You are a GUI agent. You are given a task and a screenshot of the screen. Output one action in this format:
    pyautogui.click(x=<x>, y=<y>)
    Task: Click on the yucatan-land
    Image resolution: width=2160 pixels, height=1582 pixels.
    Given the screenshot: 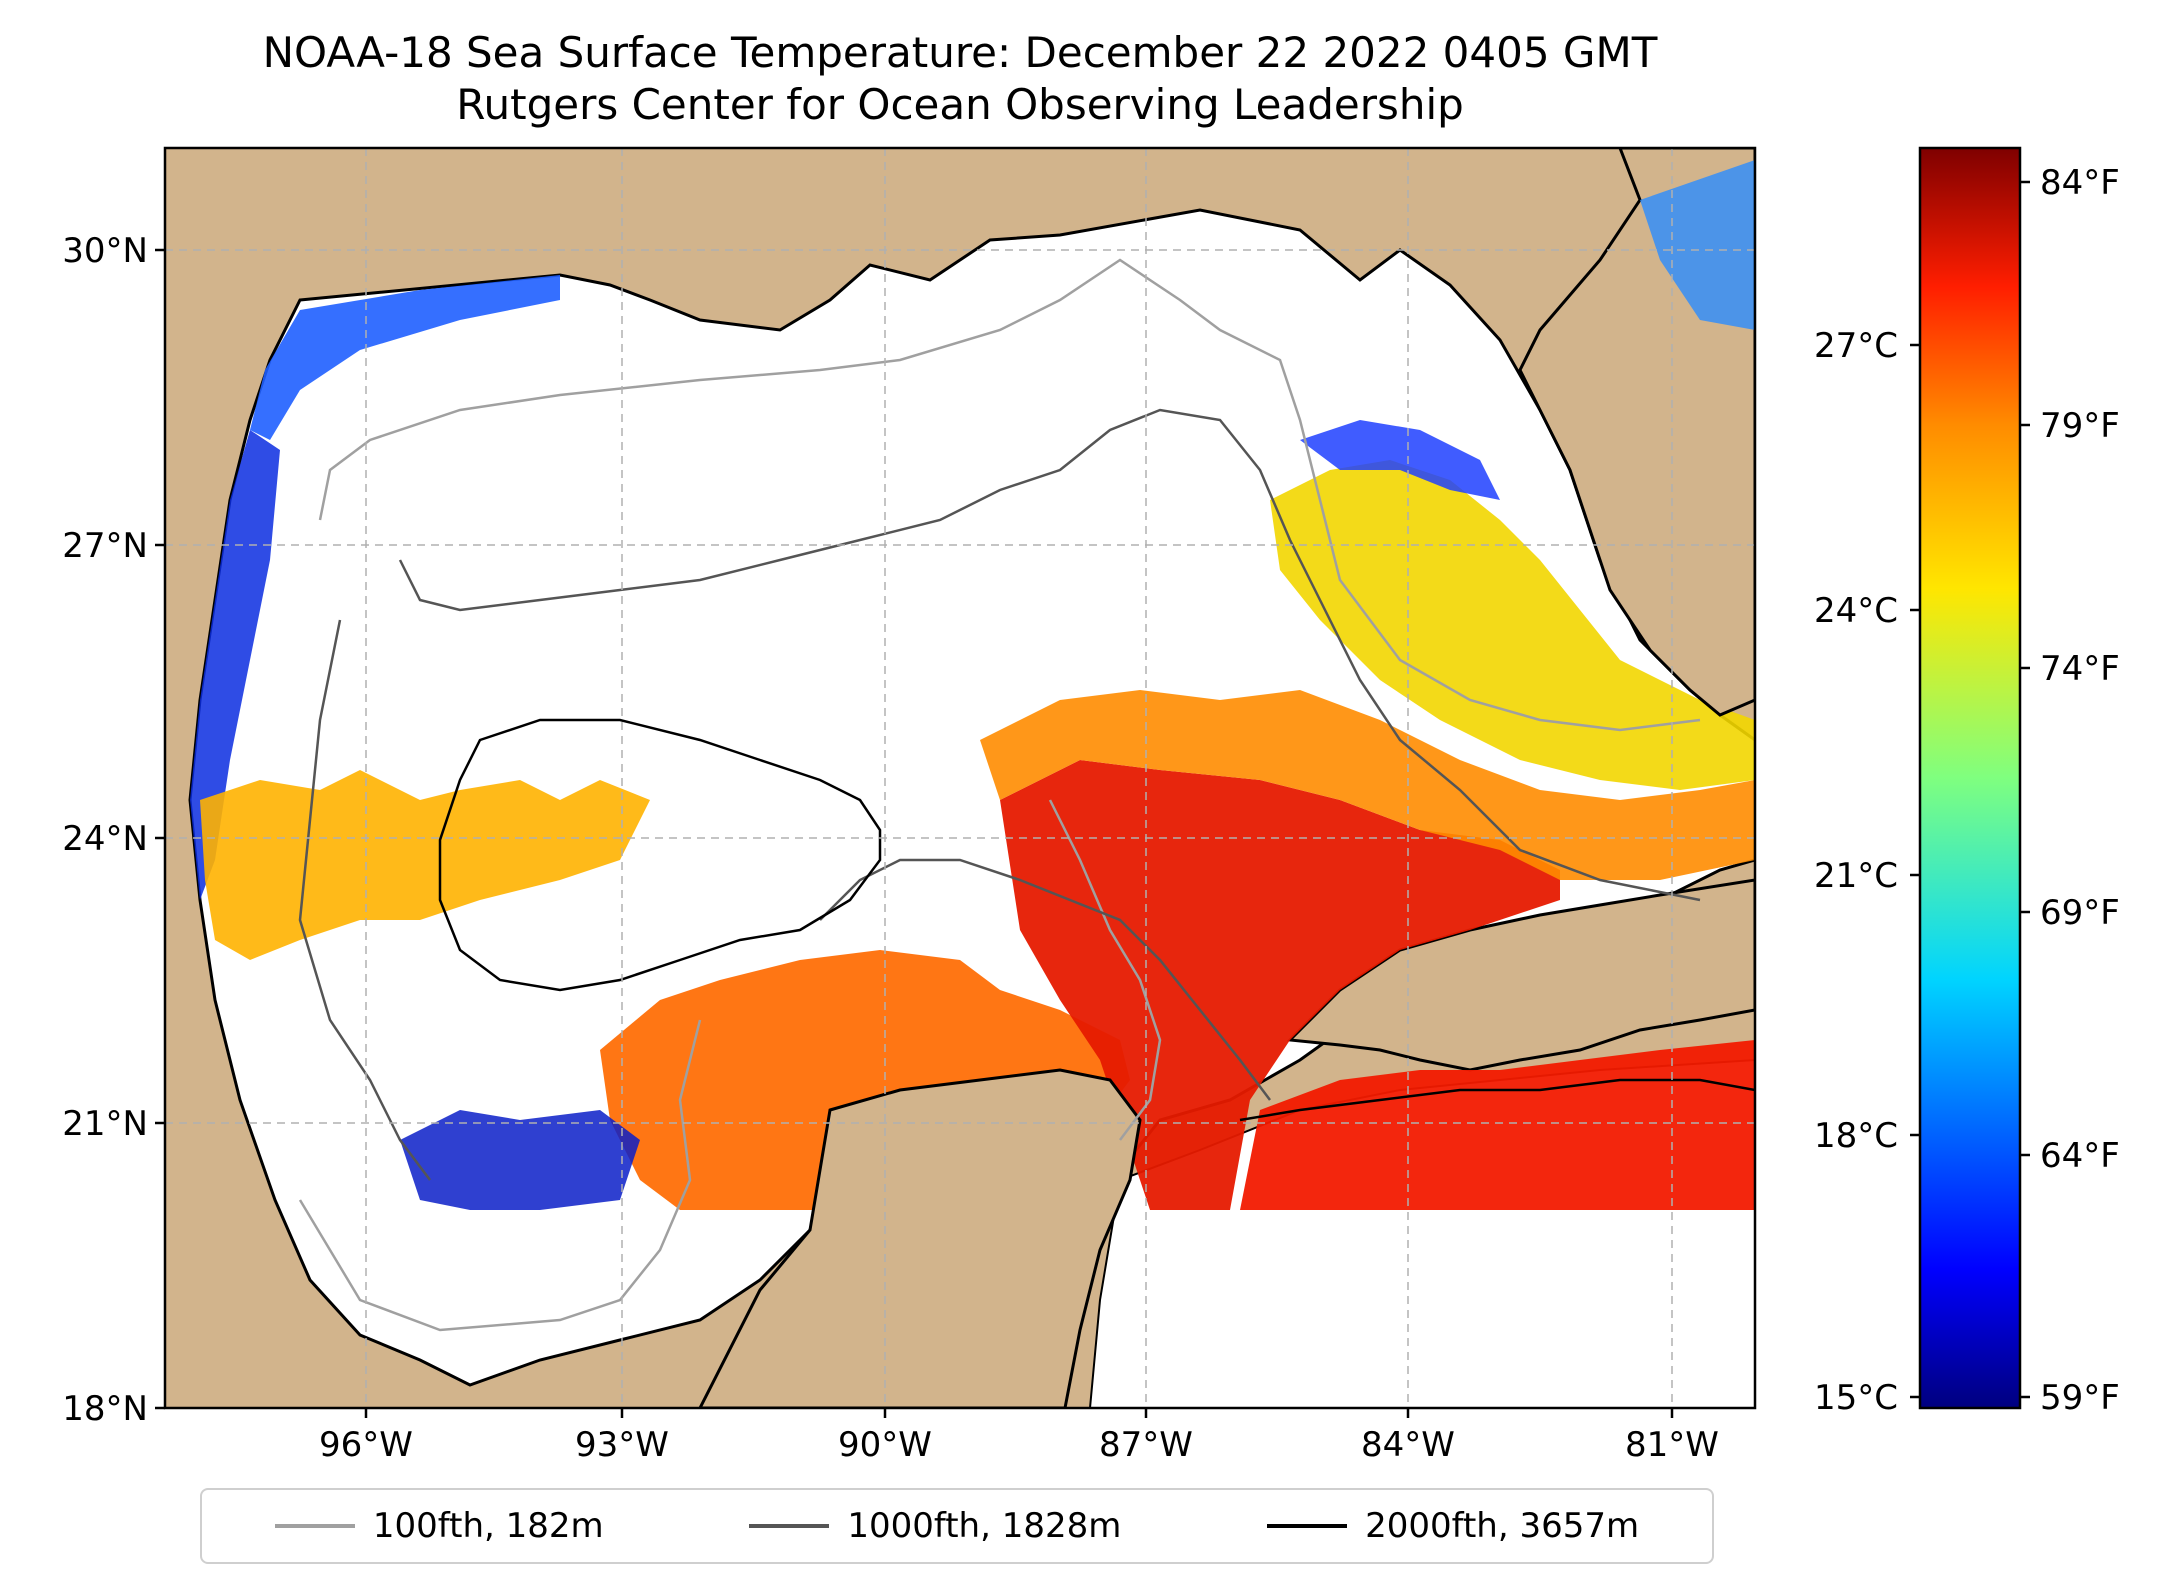 What is the action you would take?
    pyautogui.click(x=920, y=1238)
    